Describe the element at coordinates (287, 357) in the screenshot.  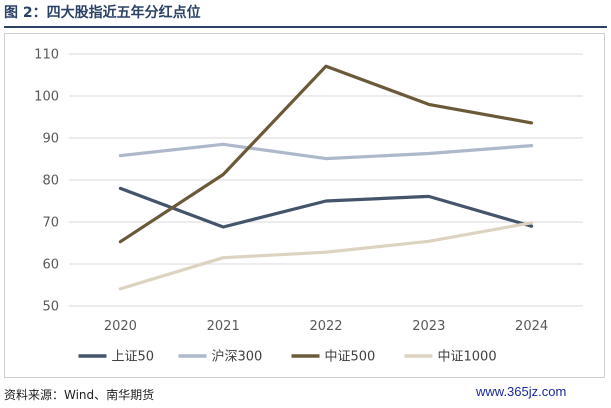
I see `legend: 上证50 沪深300 中证500 中证1000` at that location.